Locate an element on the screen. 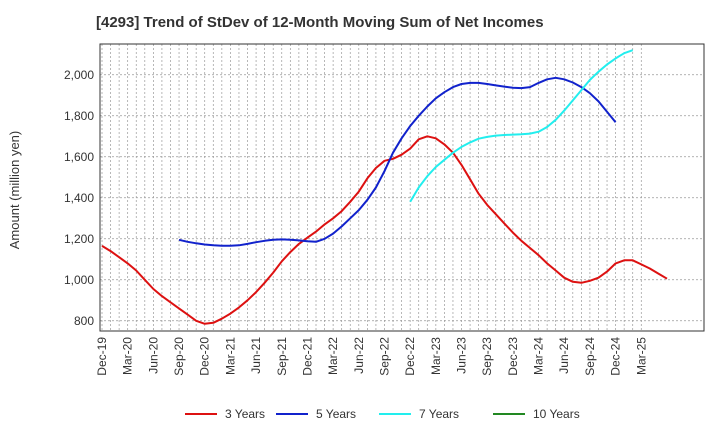  y-tick-label: 800 is located at coordinates (84, 321).